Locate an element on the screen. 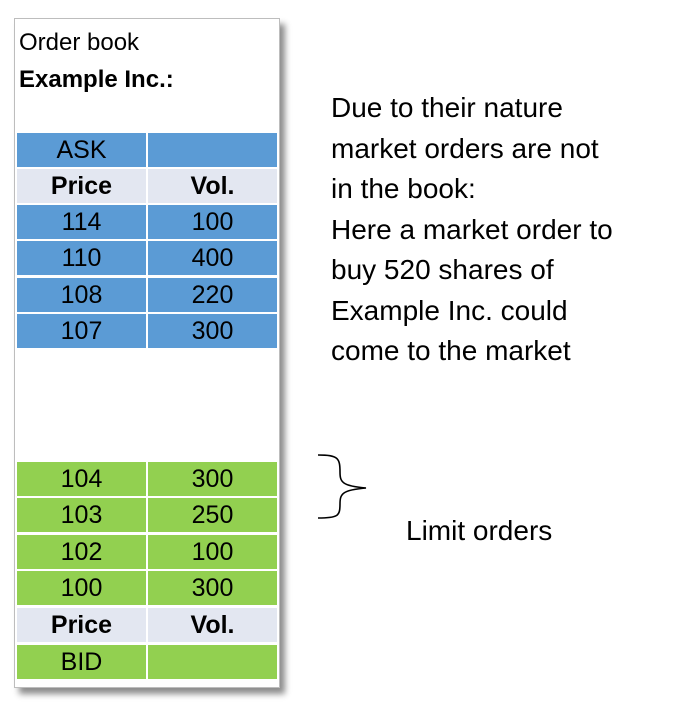  note-line: market orders are not is located at coordinates (465, 148).